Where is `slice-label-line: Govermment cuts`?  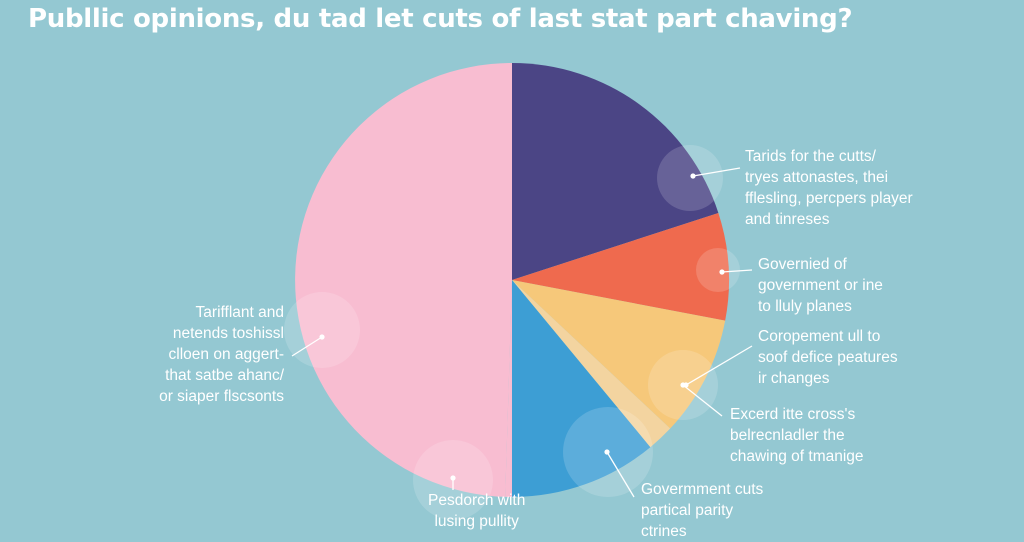 slice-label-line: Govermment cuts is located at coordinates (702, 489).